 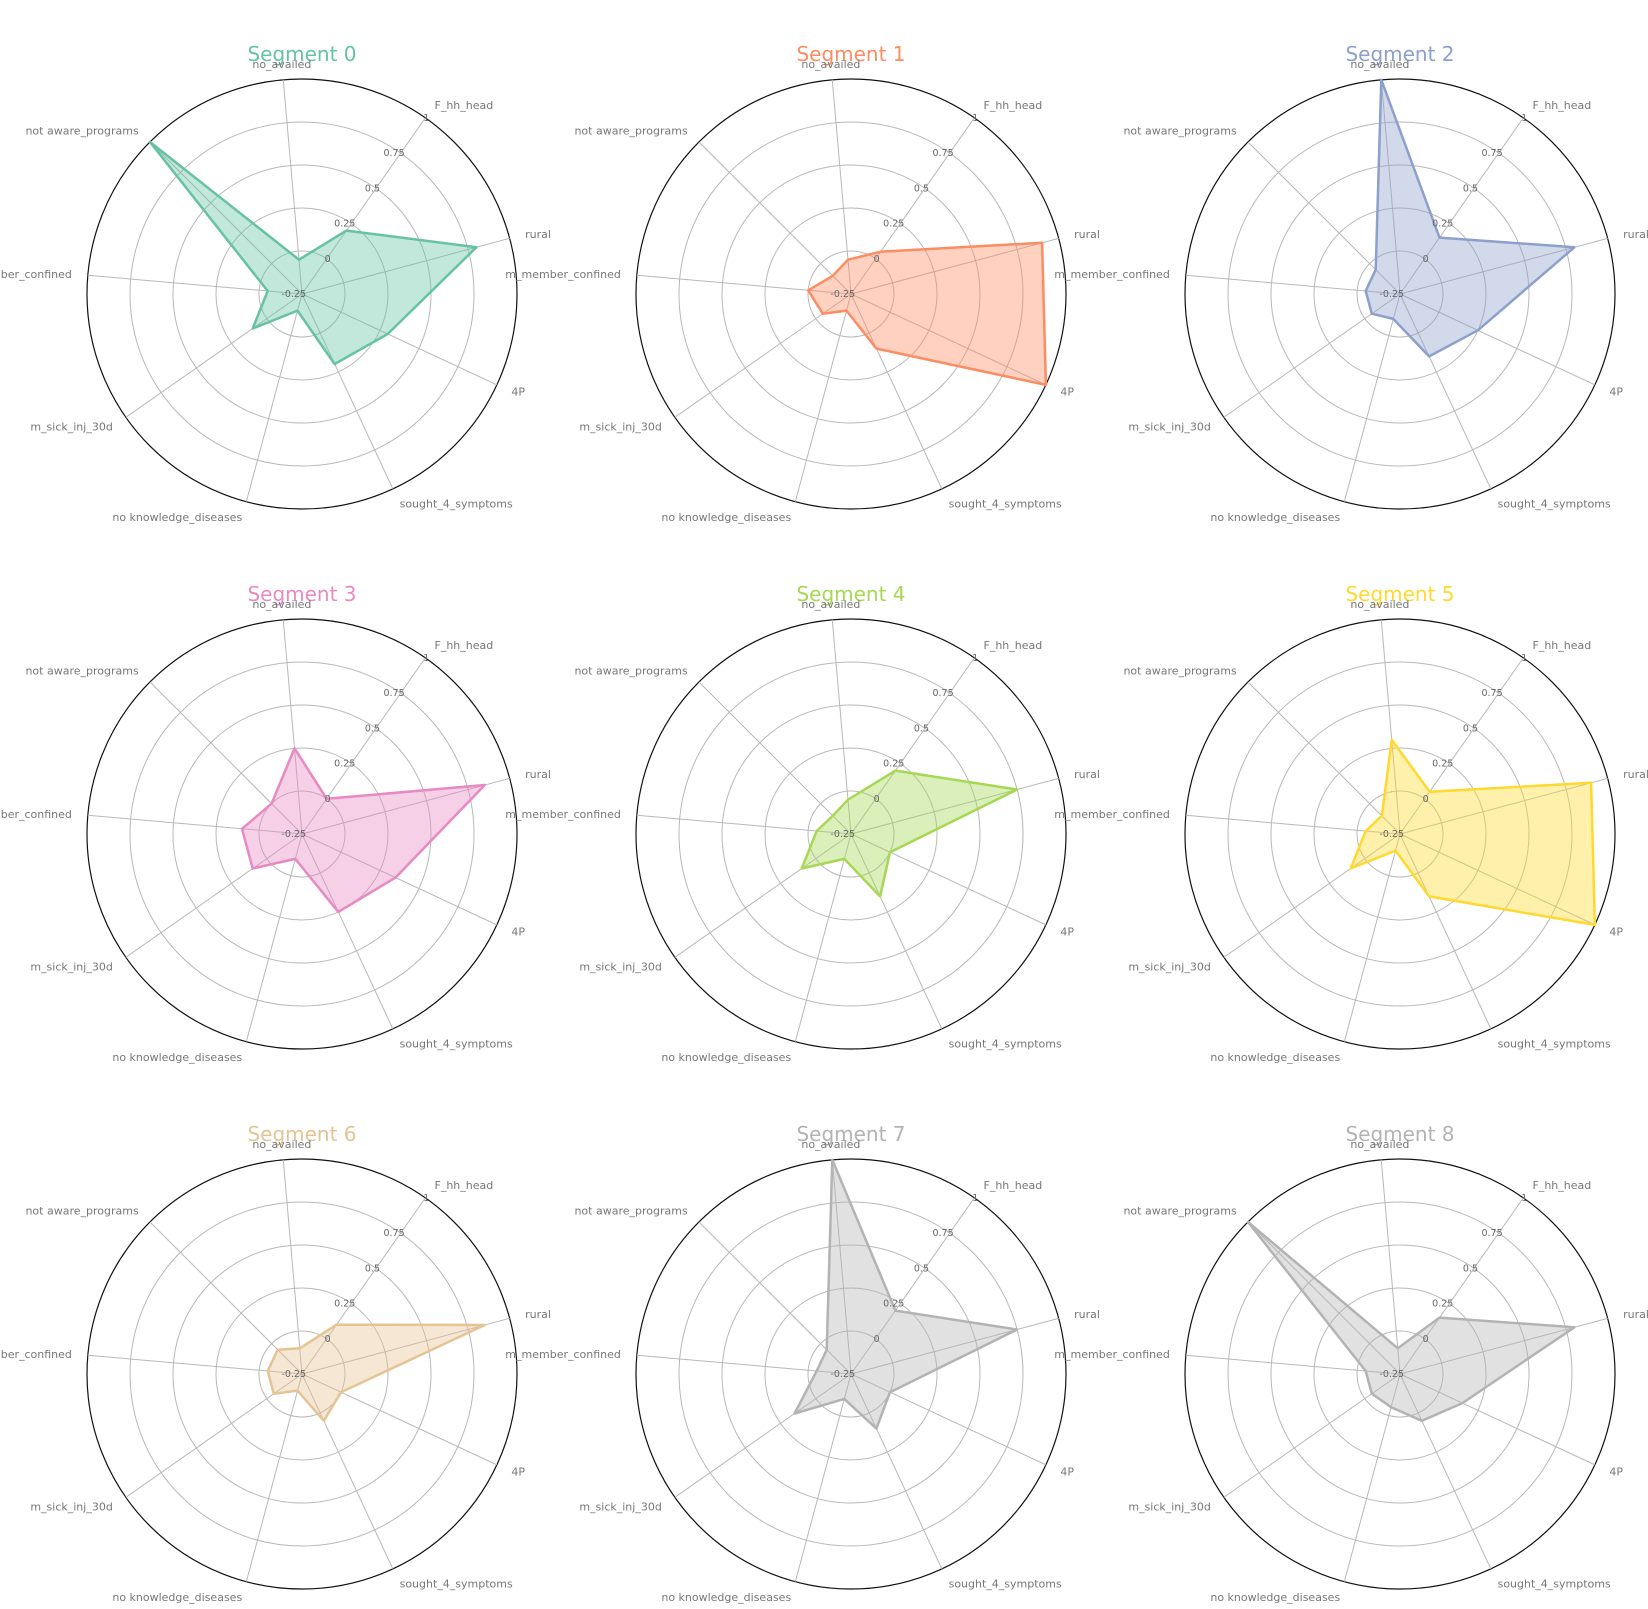 What do you see at coordinates (1399, 594) in the screenshot?
I see `panel-title: Segment 5` at bounding box center [1399, 594].